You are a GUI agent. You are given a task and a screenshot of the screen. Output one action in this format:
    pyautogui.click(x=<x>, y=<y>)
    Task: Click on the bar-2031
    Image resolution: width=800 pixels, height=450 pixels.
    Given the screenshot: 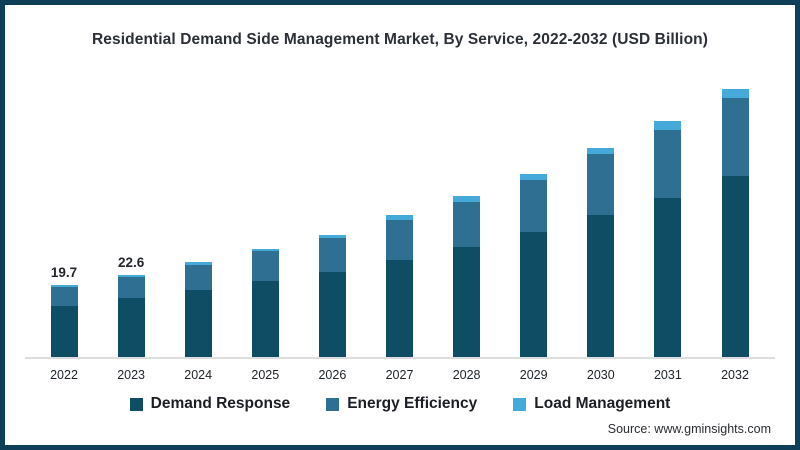 What is the action you would take?
    pyautogui.click(x=668, y=238)
    